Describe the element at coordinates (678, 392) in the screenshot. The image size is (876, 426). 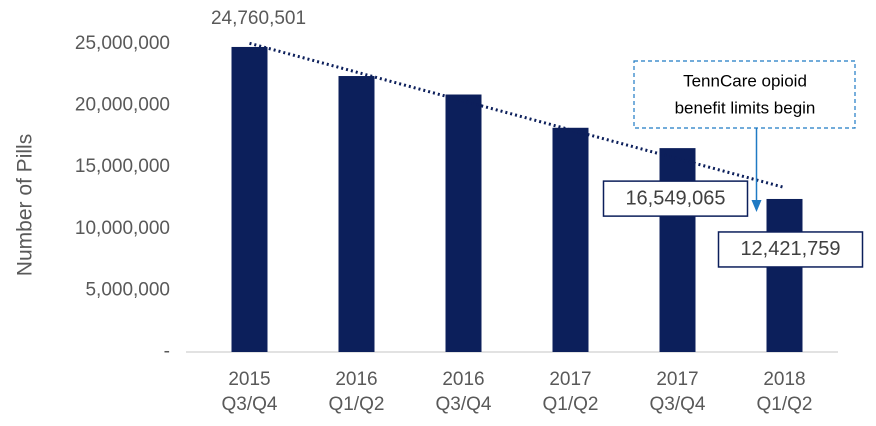
I see `x-tick-label: 2017 Q3/Q4` at that location.